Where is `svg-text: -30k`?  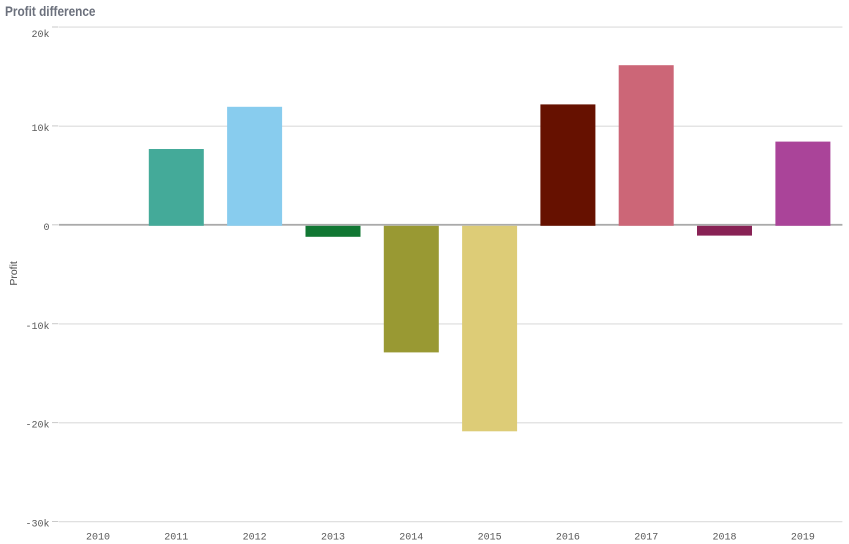
svg-text: -30k is located at coordinates (37, 525).